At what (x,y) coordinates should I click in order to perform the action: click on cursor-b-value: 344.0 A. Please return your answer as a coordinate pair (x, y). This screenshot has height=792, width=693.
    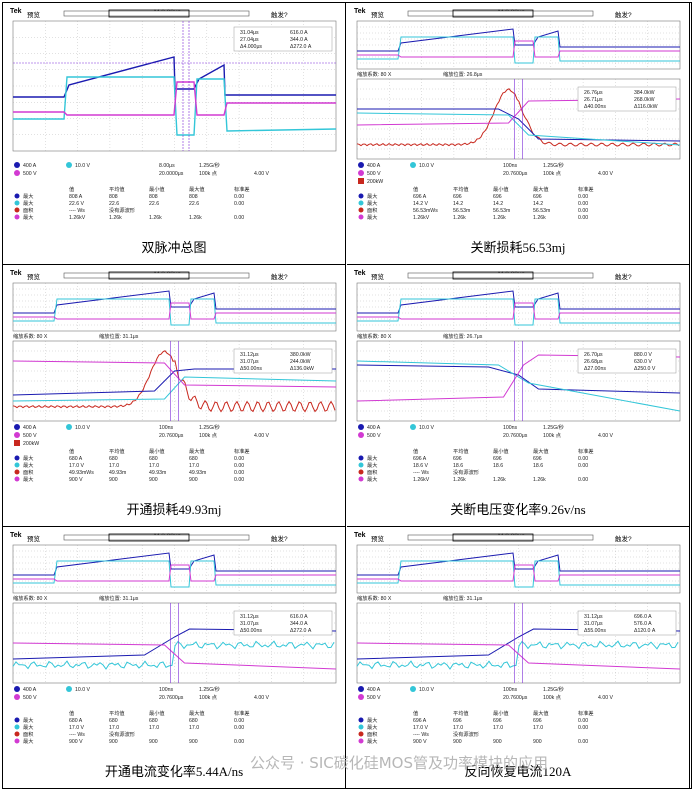
    Looking at the image, I should click on (299, 624).